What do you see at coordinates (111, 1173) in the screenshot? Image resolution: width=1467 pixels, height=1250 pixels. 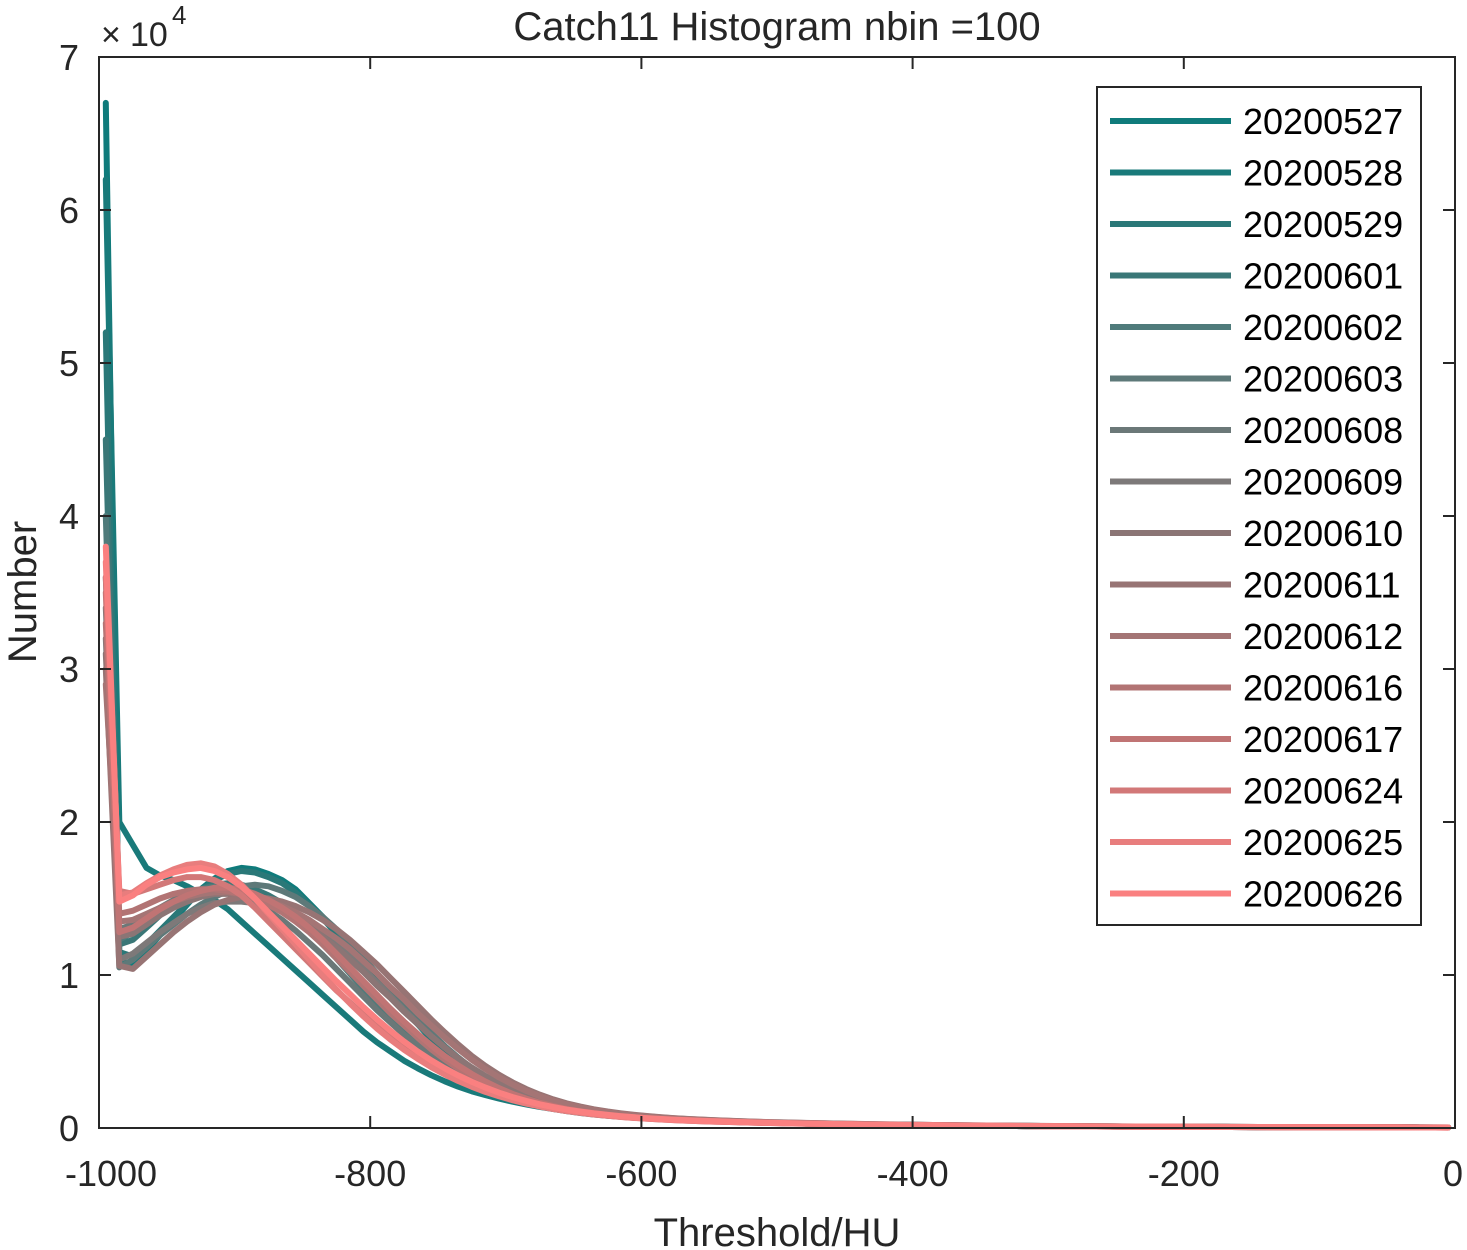 I see `x-tick-label: -1000` at bounding box center [111, 1173].